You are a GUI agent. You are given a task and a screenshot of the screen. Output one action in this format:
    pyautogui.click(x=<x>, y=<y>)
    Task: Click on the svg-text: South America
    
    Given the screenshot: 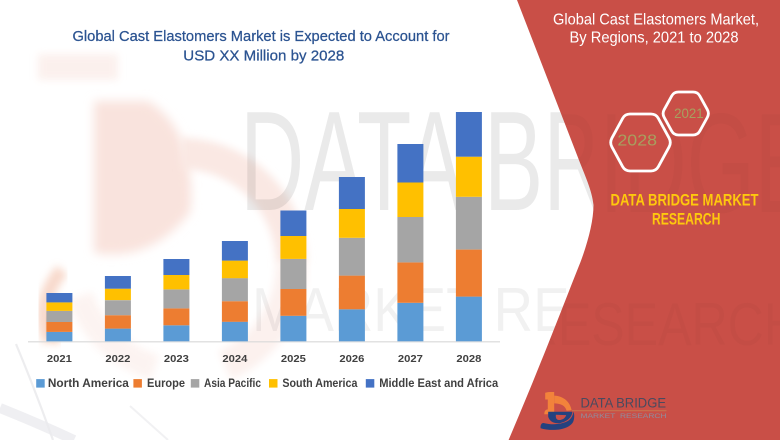 What is the action you would take?
    pyautogui.click(x=320, y=384)
    